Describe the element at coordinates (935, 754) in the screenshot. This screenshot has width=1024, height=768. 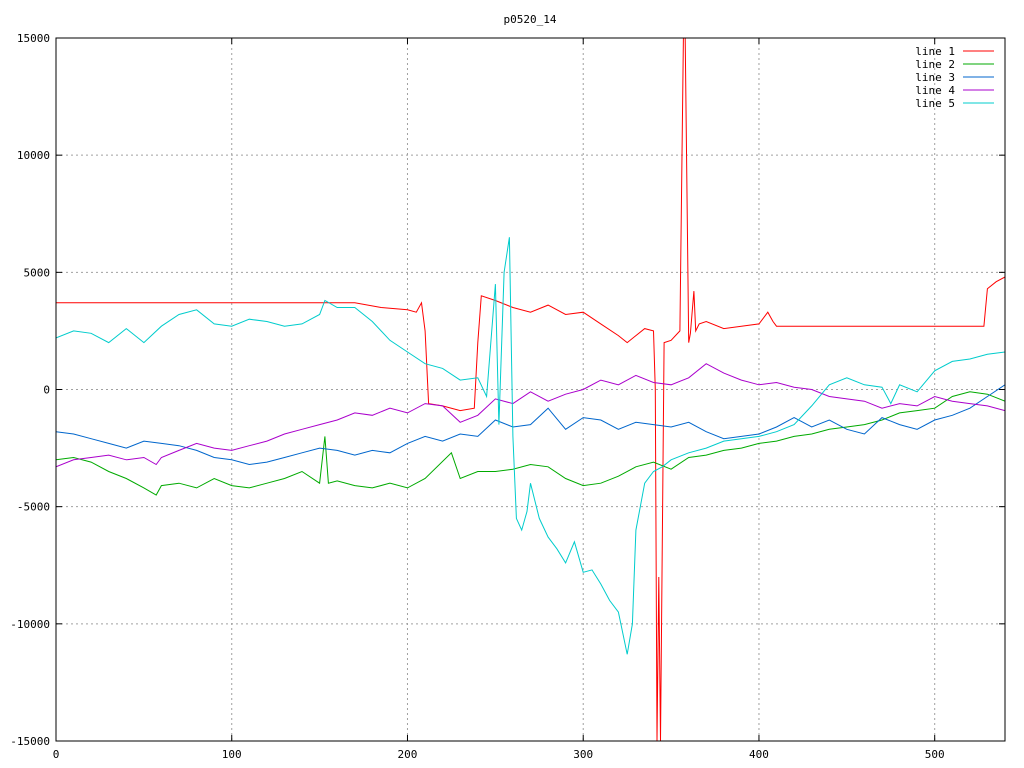
I see `x-tick-label: 500` at that location.